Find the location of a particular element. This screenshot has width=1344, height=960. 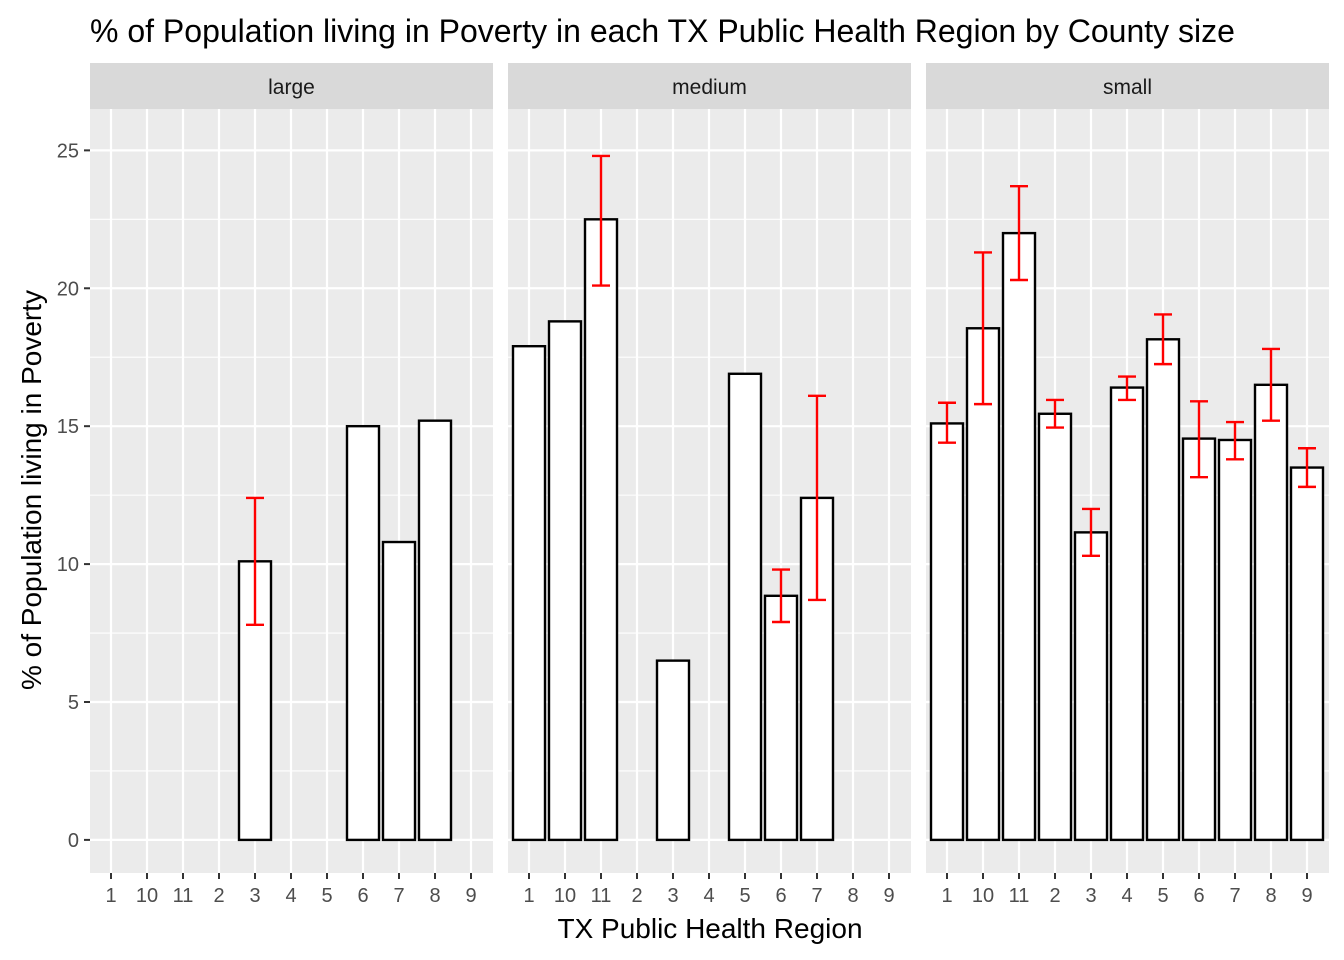

x-axis-title: TX Public Health Region is located at coordinates (709, 928).